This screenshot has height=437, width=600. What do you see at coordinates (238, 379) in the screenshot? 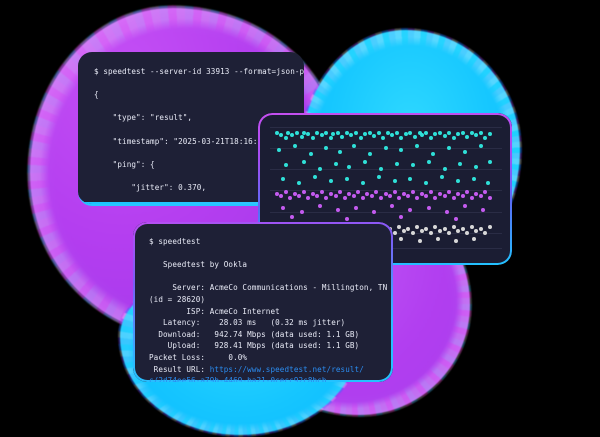
I see `result-url-link-part2: c/2d74ee56-a79b-4469-ba21-0cecc92c8bcb` at bounding box center [238, 379].